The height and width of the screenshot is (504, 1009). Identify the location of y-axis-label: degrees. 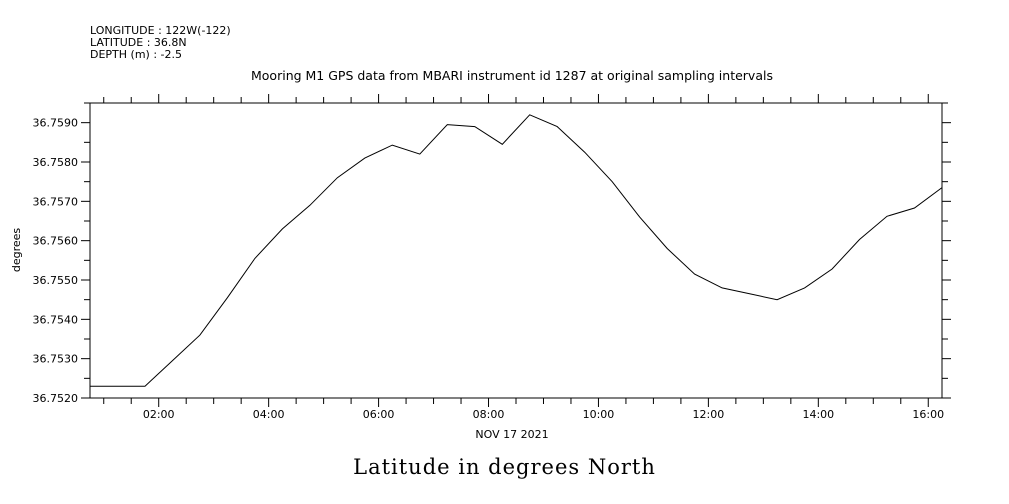
(16, 250).